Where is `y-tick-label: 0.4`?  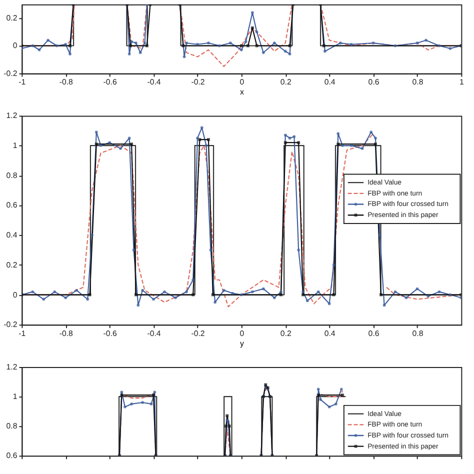
y-tick-label: 0.4 is located at coordinates (12, 235).